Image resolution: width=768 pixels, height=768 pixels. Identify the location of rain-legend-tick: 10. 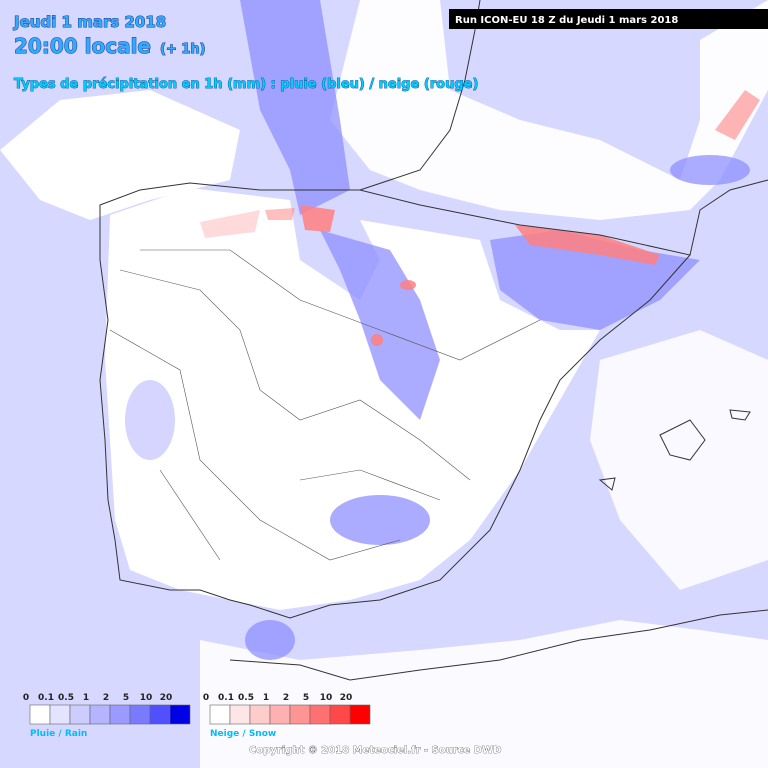
(146, 698).